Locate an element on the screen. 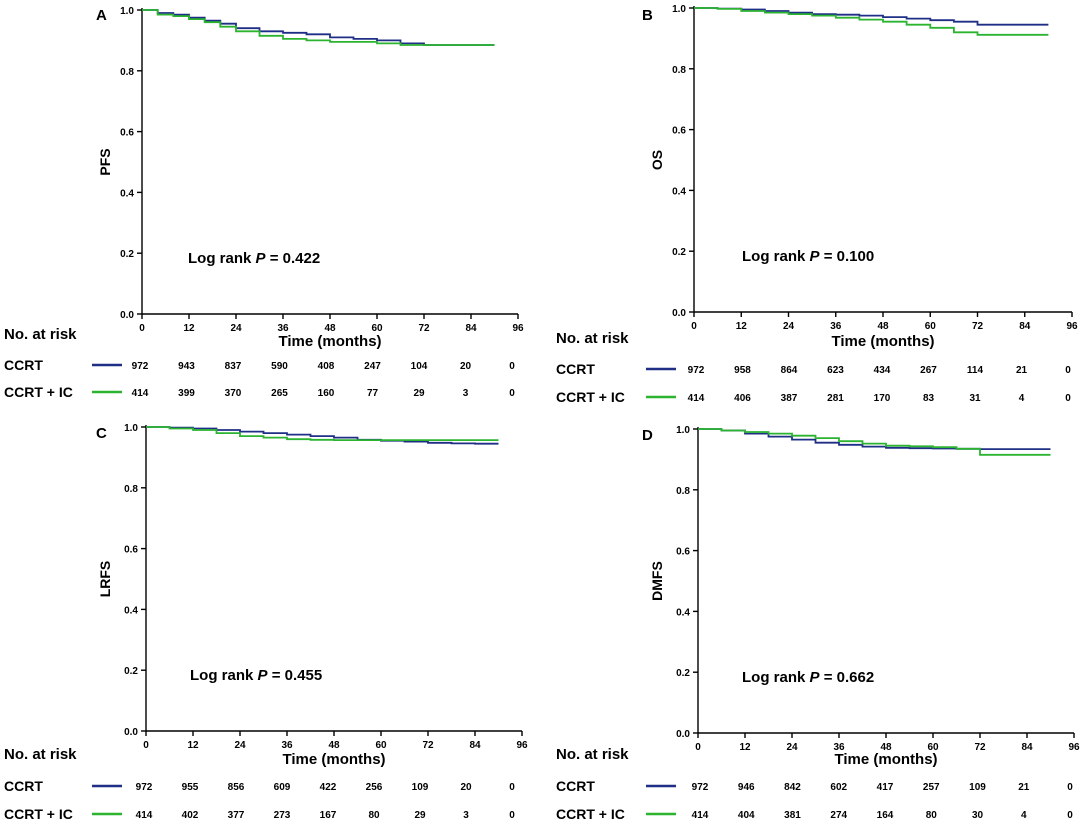 The image size is (1084, 819). x-tick-label-b: 84 is located at coordinates (1025, 326).